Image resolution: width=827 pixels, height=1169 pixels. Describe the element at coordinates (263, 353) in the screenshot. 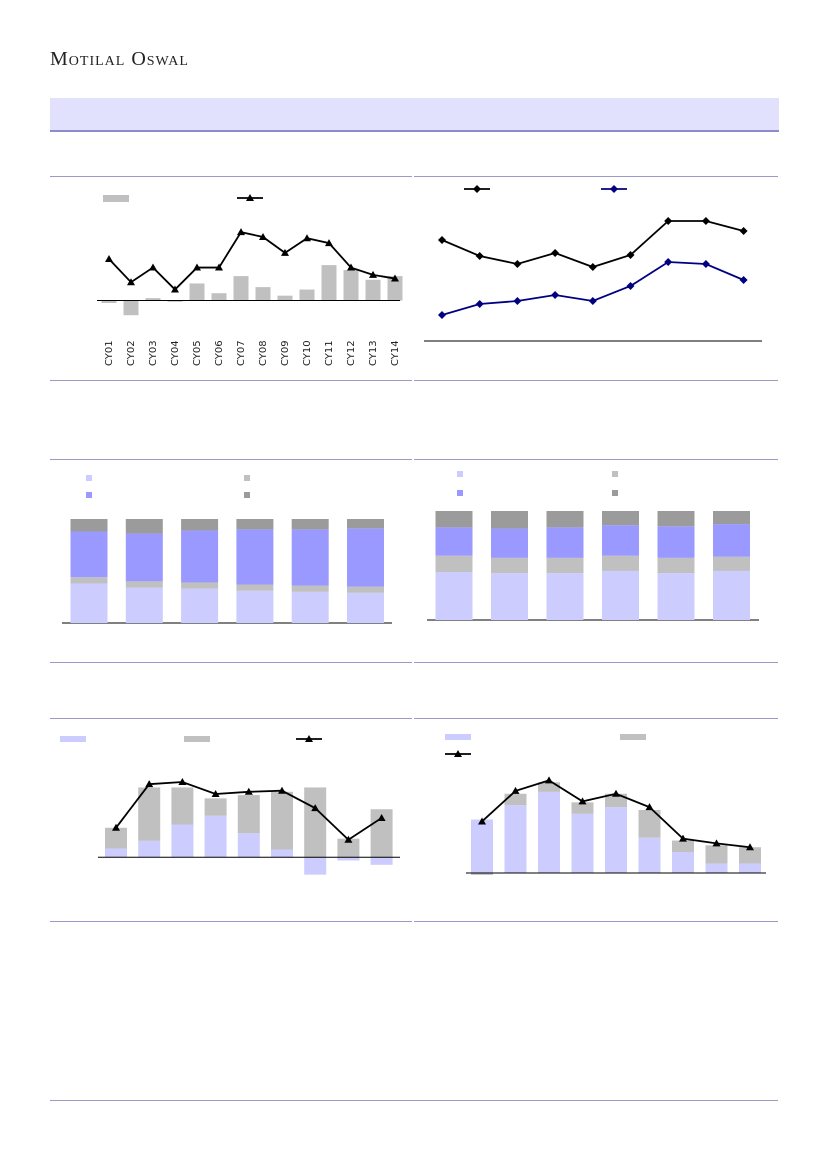

I see `x-tick-label: CY08` at that location.